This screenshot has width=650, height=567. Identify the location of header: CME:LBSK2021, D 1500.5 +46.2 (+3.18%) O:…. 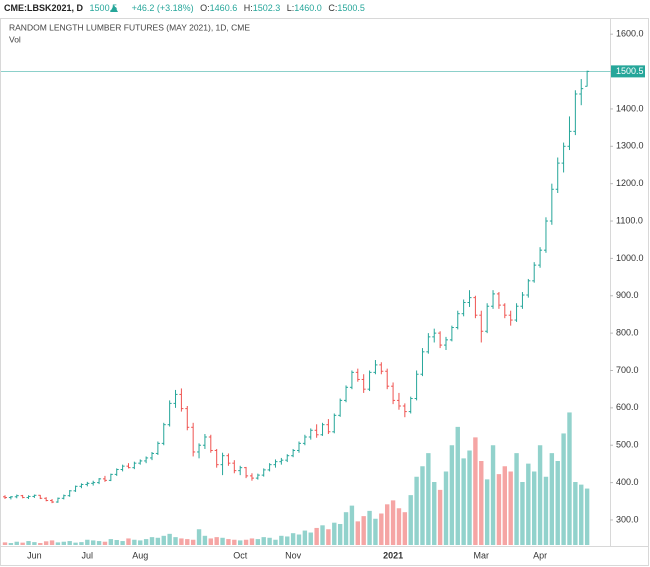
(184, 8).